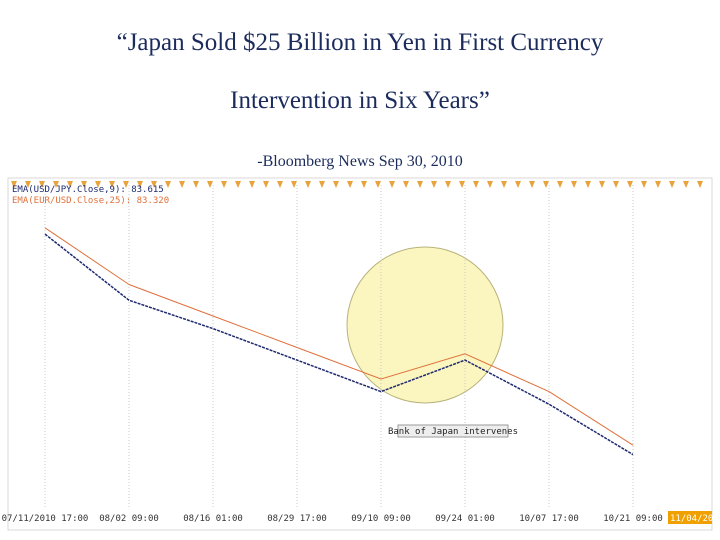  I want to click on x-tick-label: 09/10 09:00, so click(381, 519).